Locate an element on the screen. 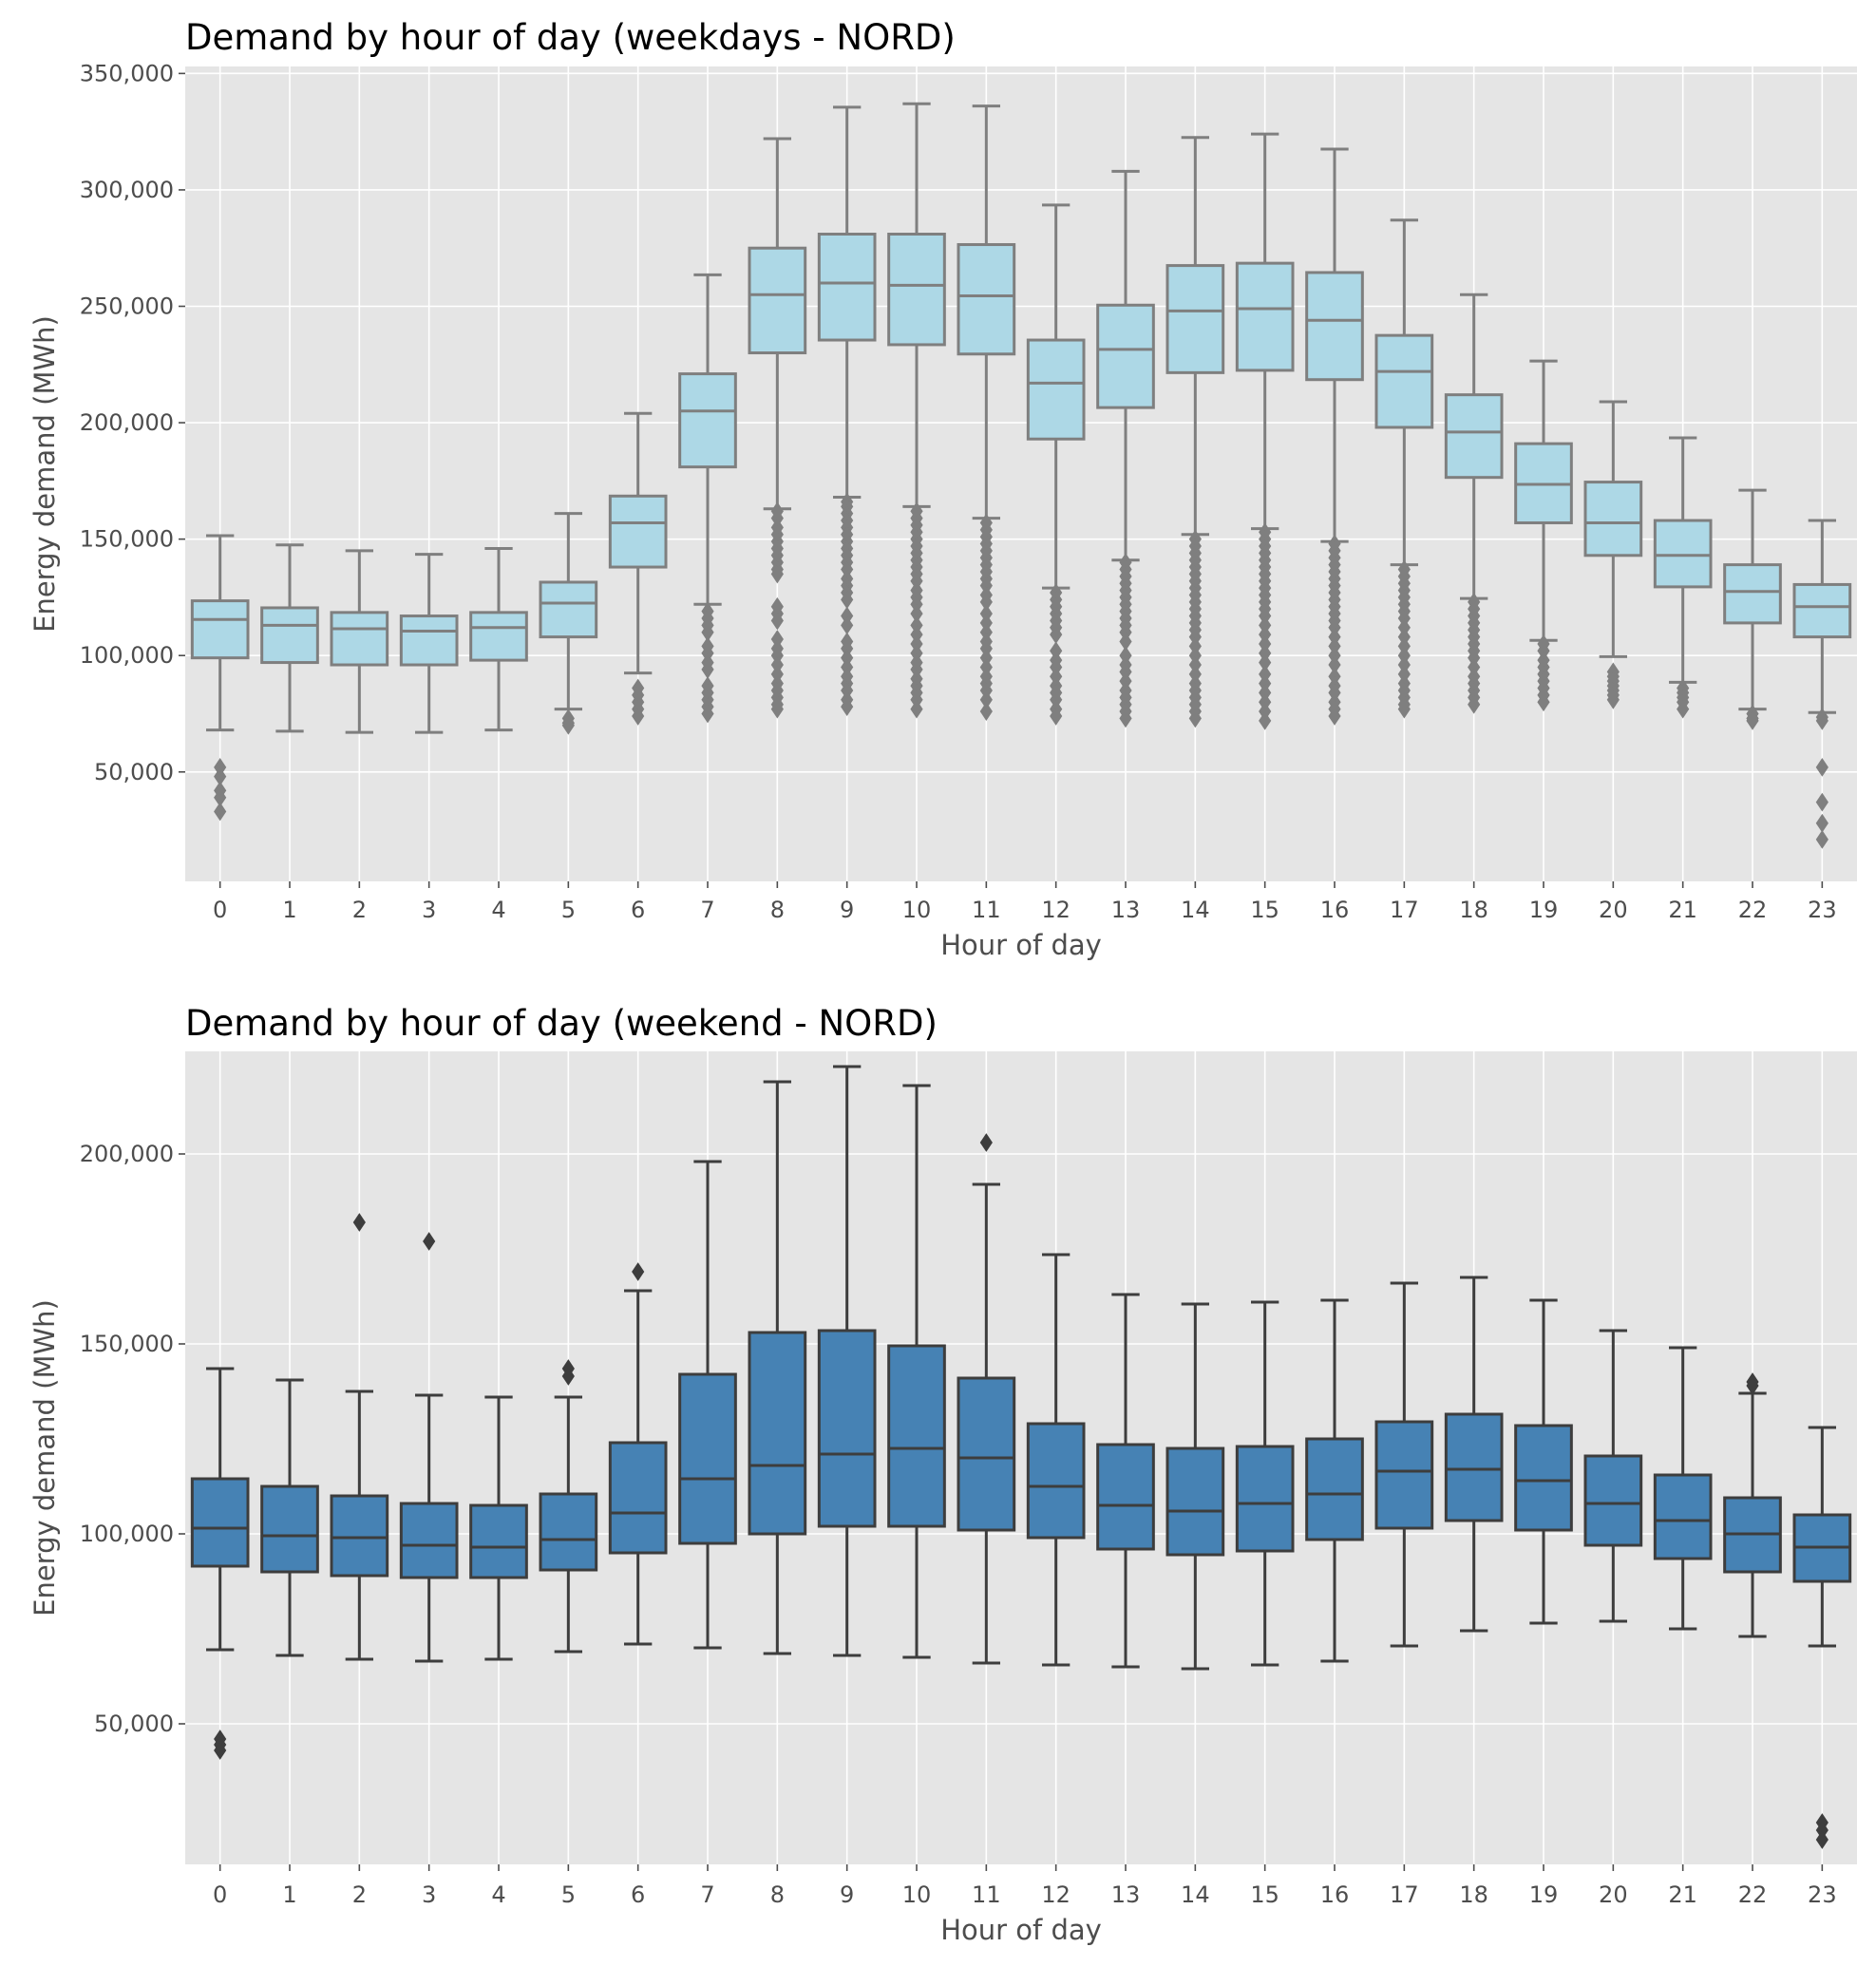 This screenshot has width=1876, height=1966. weekdays-x-tick-label: 8 is located at coordinates (778, 910).